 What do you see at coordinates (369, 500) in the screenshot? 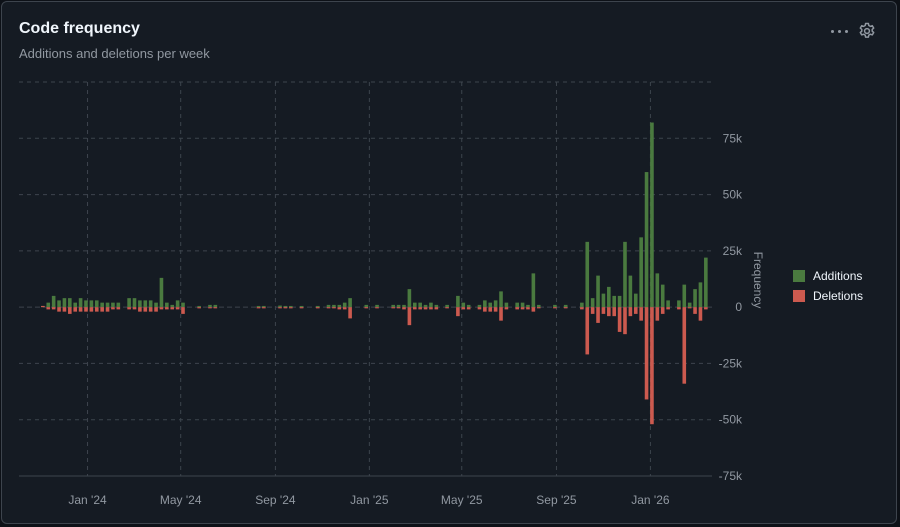
I see `x-tick-label: Jan '25` at bounding box center [369, 500].